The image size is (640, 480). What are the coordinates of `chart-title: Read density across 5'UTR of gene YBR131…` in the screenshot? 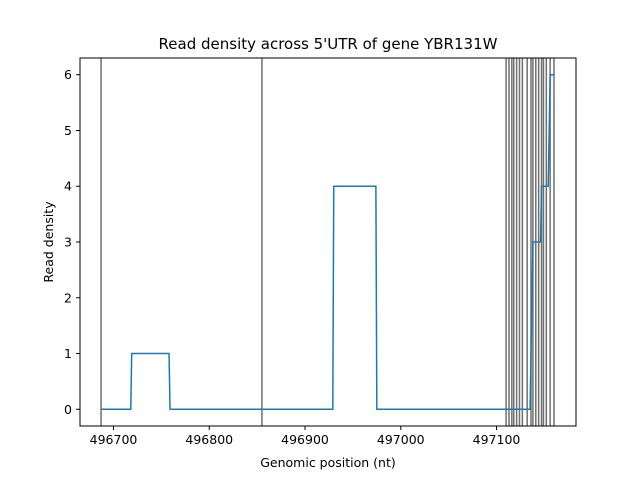 It's located at (328, 44).